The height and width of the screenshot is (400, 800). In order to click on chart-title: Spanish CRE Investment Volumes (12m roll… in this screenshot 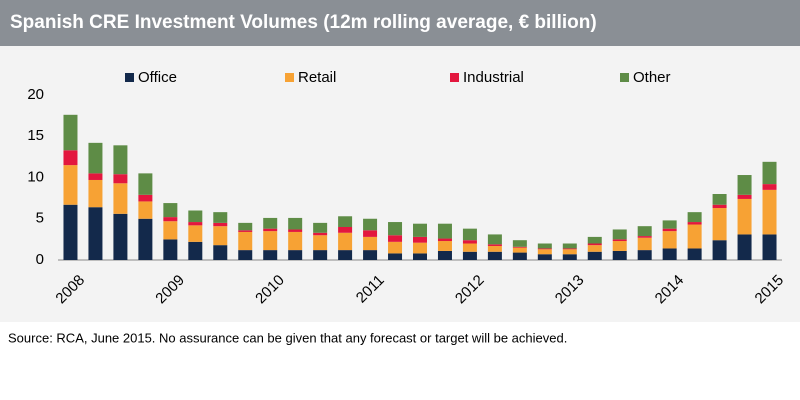, I will do `click(303, 22)`.